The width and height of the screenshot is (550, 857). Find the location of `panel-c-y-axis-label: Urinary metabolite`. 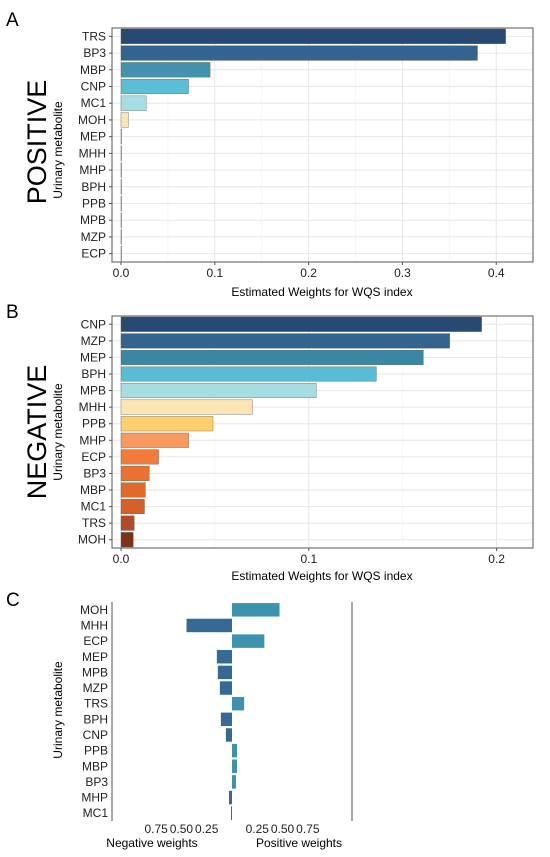

panel-c-y-axis-label: Urinary metabolite is located at coordinates (58, 710).